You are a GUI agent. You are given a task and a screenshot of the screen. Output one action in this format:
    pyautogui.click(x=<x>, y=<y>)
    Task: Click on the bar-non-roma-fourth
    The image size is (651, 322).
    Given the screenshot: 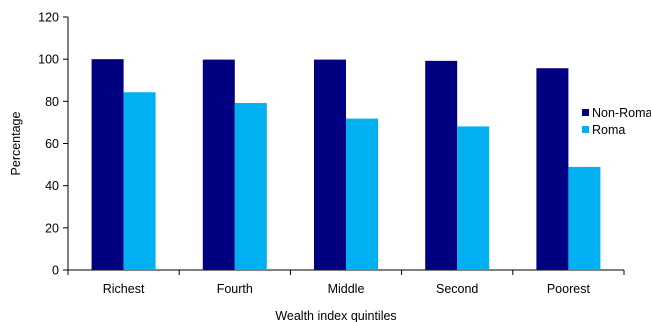 What is the action you would take?
    pyautogui.click(x=218, y=164)
    